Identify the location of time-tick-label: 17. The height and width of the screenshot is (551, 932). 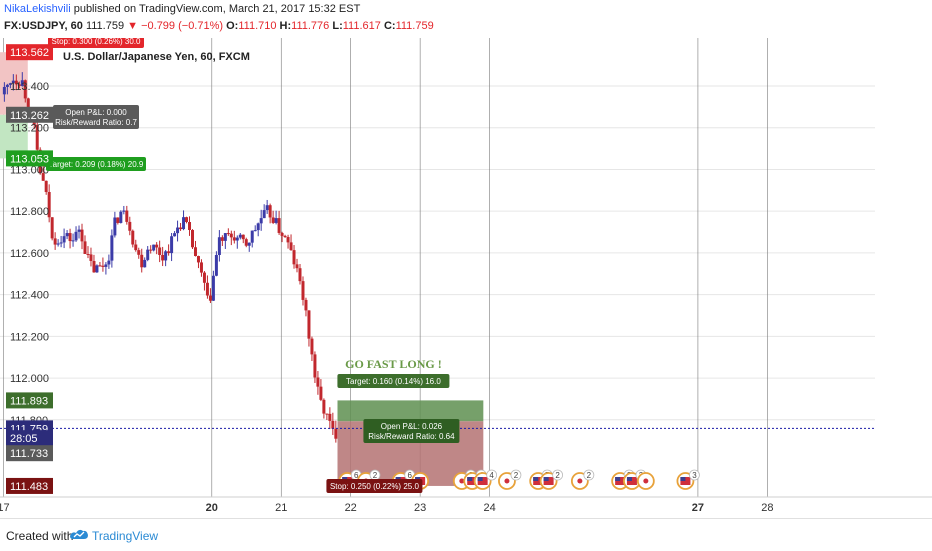
(5, 508).